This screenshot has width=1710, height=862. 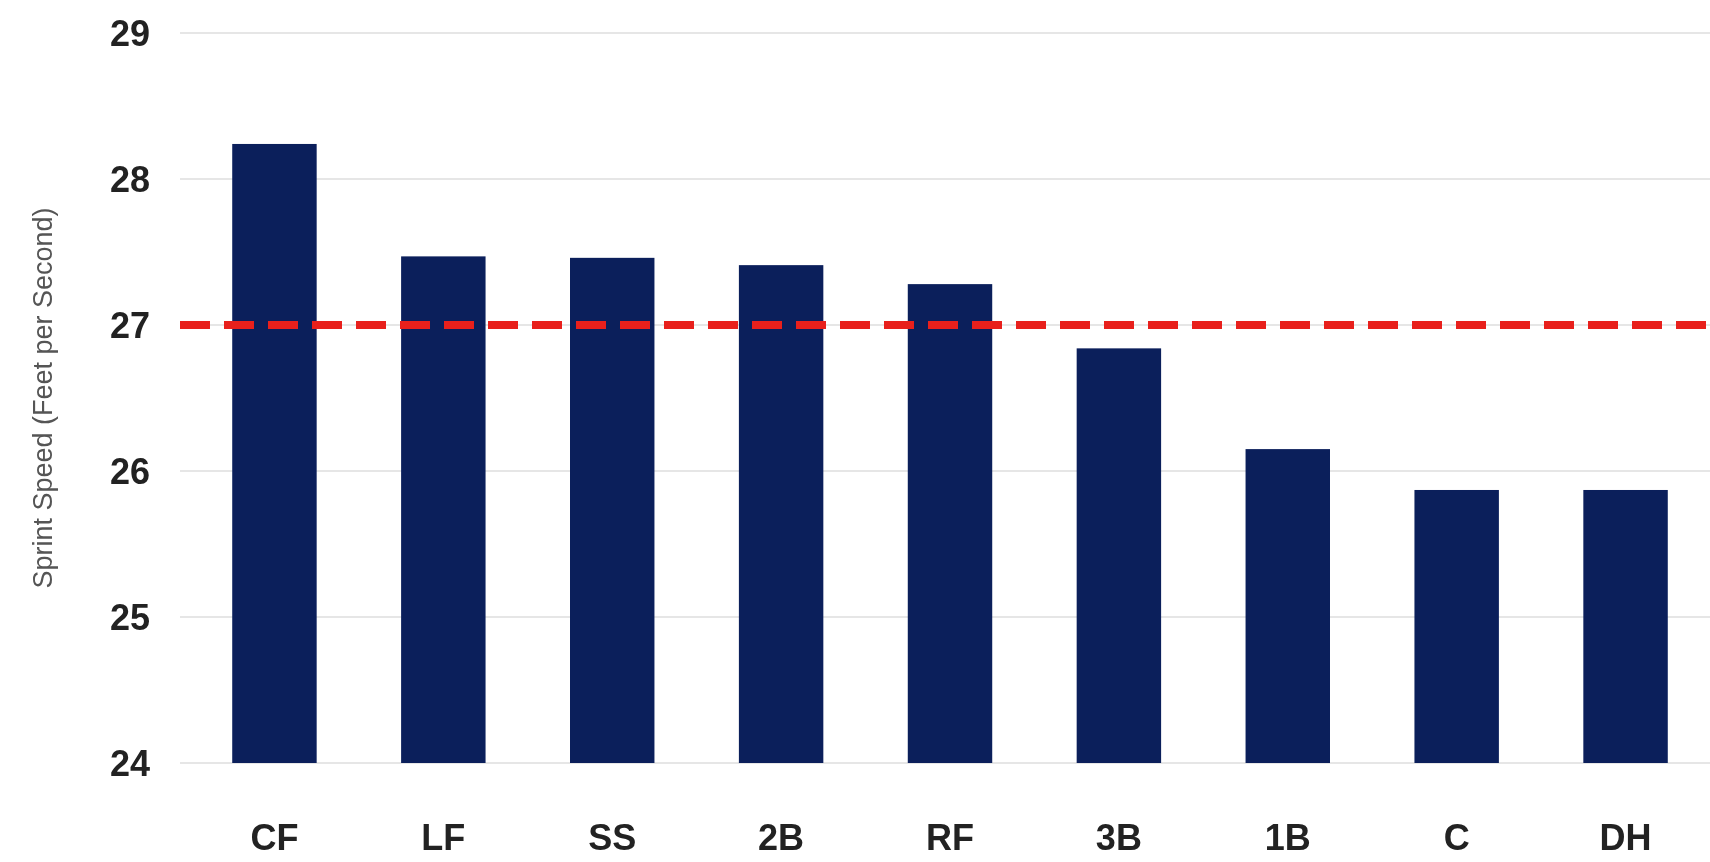 What do you see at coordinates (781, 837) in the screenshot?
I see `x-tick-label: 2B` at bounding box center [781, 837].